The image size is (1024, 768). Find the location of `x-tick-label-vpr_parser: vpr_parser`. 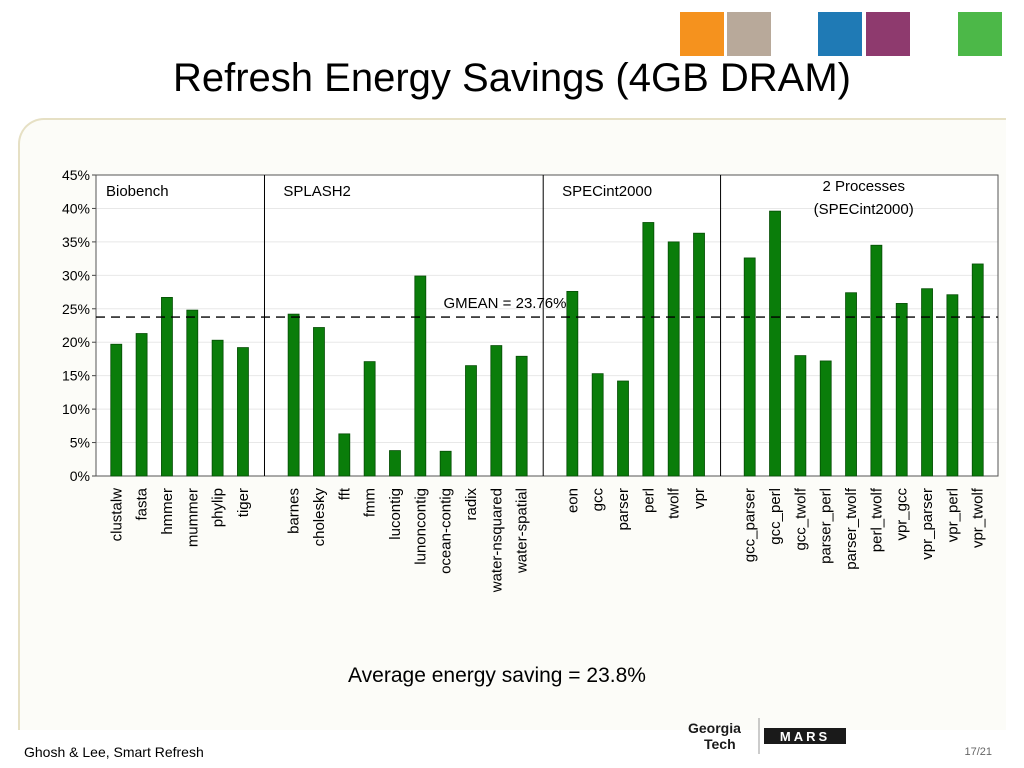

x-tick-label-vpr_parser: vpr_parser is located at coordinates (927, 524).